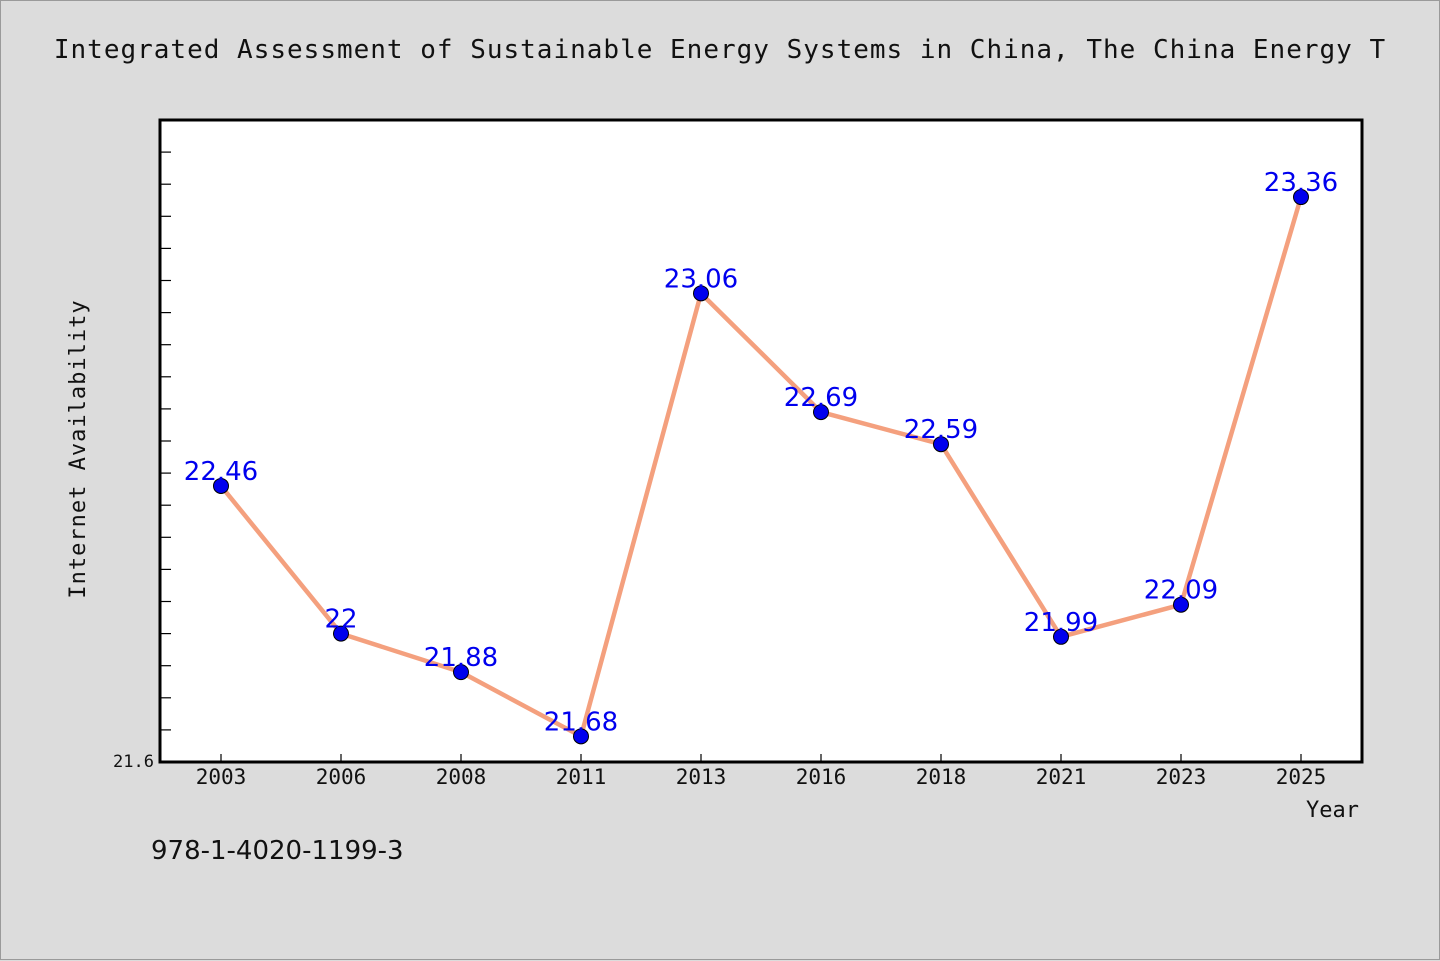  What do you see at coordinates (1061, 623) in the screenshot?
I see `data-label: 21.99` at bounding box center [1061, 623].